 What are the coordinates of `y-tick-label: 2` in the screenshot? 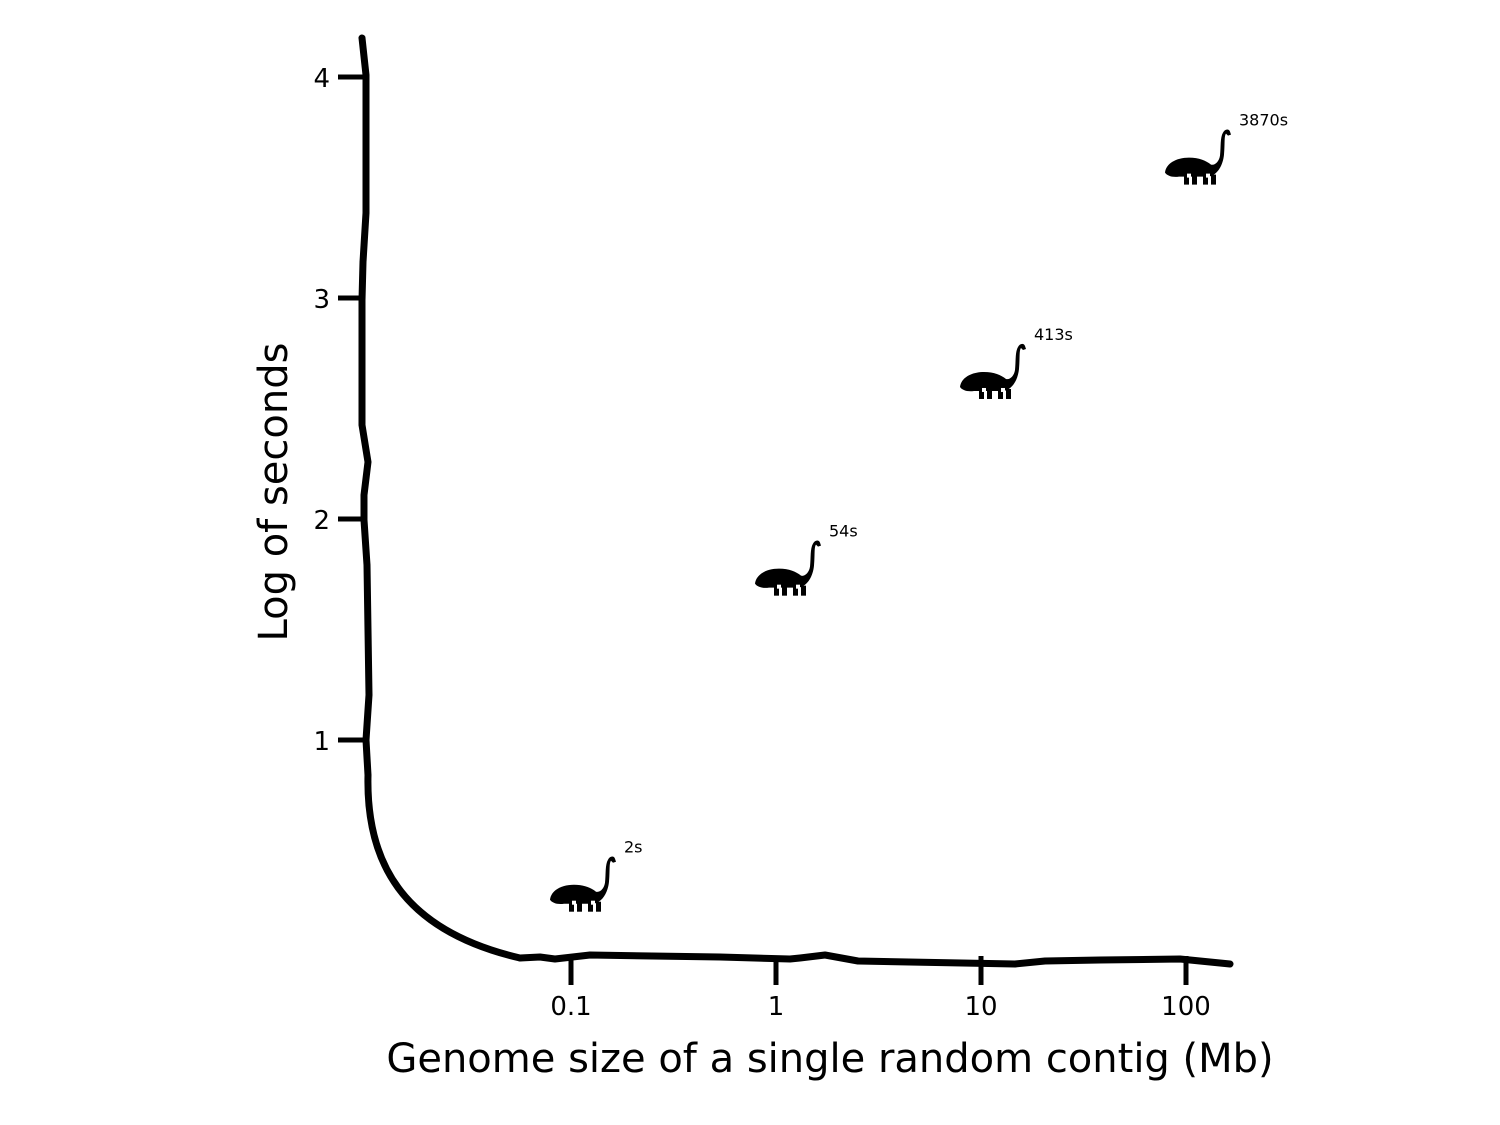 It's located at (321, 521).